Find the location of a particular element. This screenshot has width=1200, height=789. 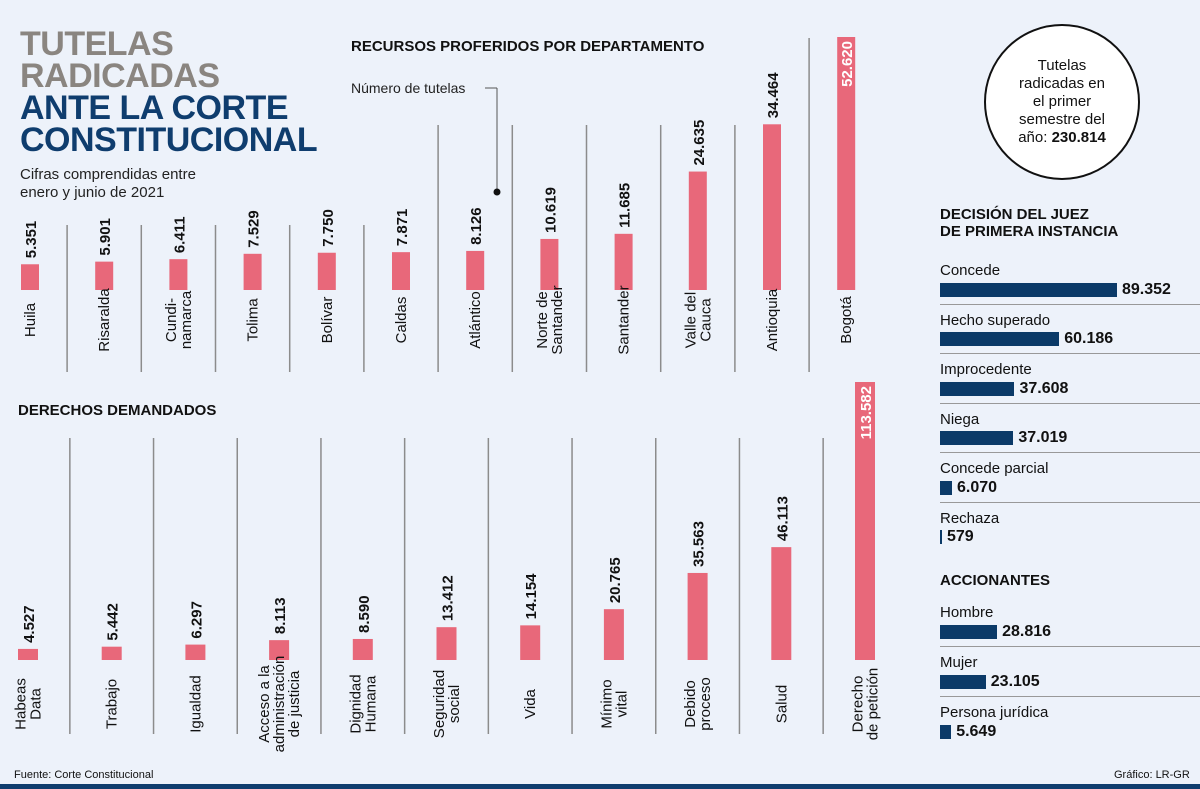

source-note: Fuente: Corte Constitucional is located at coordinates (84, 775).